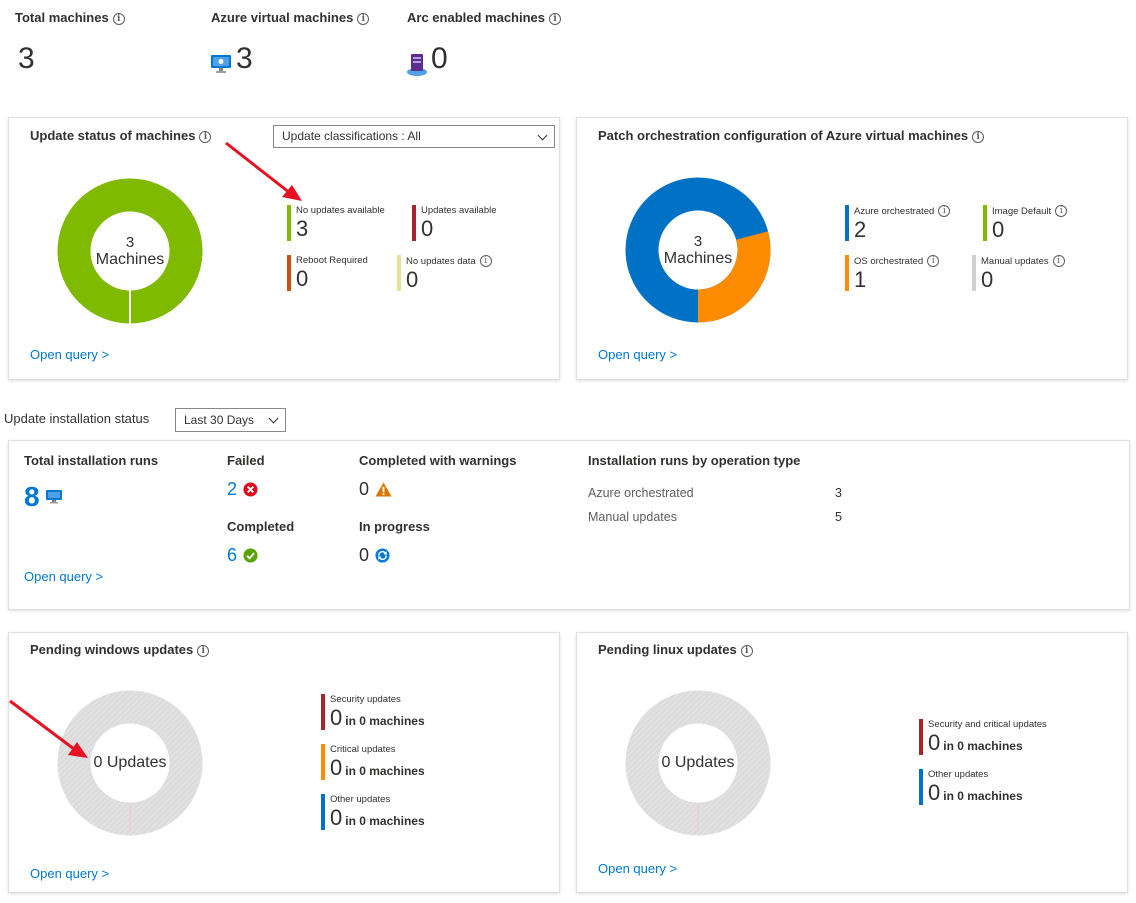 The width and height of the screenshot is (1136, 903). I want to click on legend-os-orchestrated: OS orchestrated i 1, so click(892, 273).